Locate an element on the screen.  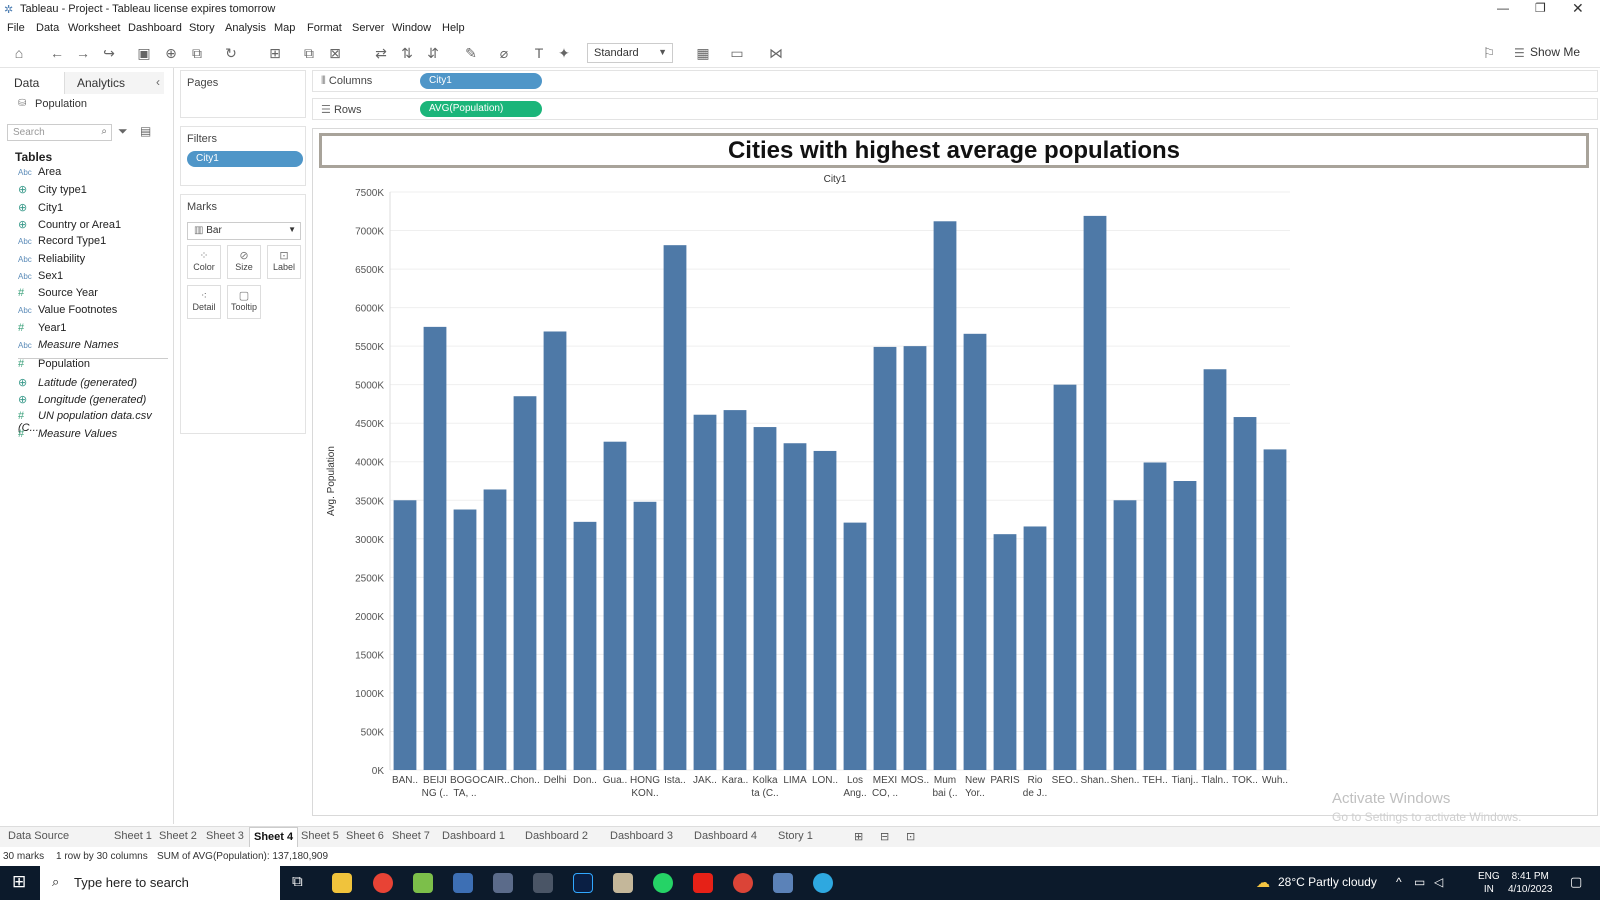
home-icon: ⌂ is located at coordinates (19, 53).